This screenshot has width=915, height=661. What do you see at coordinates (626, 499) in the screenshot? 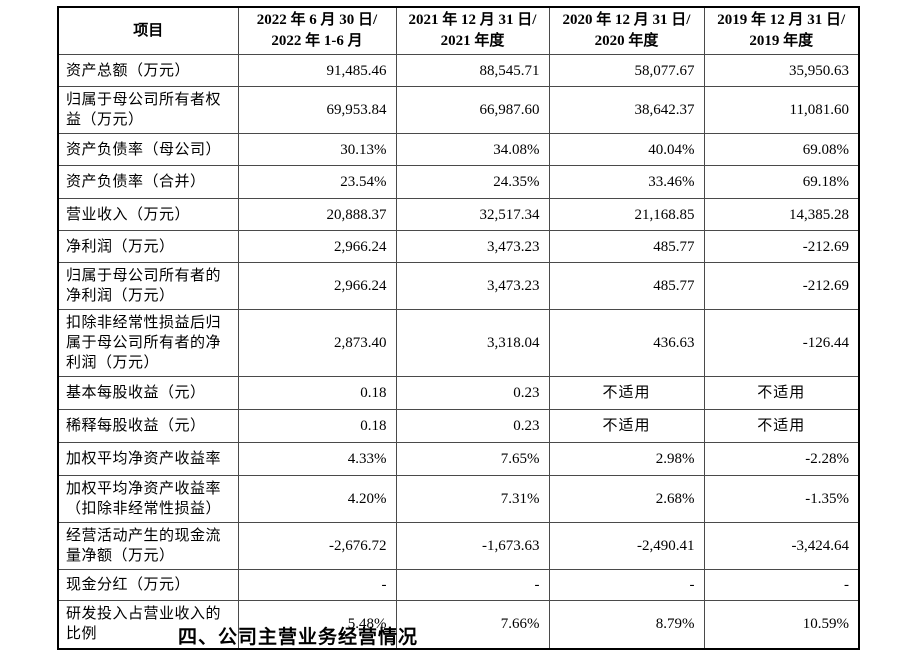
I see `value-cell: 2.68%` at bounding box center [626, 499].